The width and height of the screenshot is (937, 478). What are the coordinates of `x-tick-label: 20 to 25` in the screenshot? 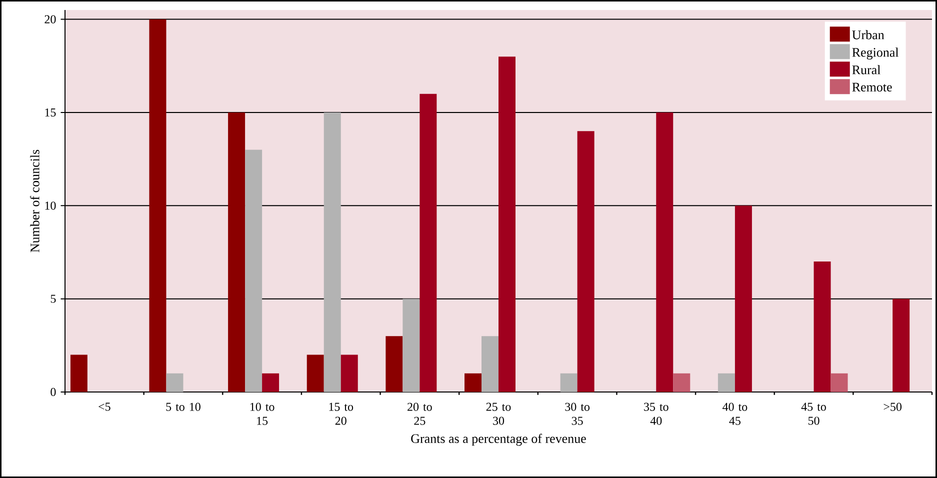 It's located at (420, 413).